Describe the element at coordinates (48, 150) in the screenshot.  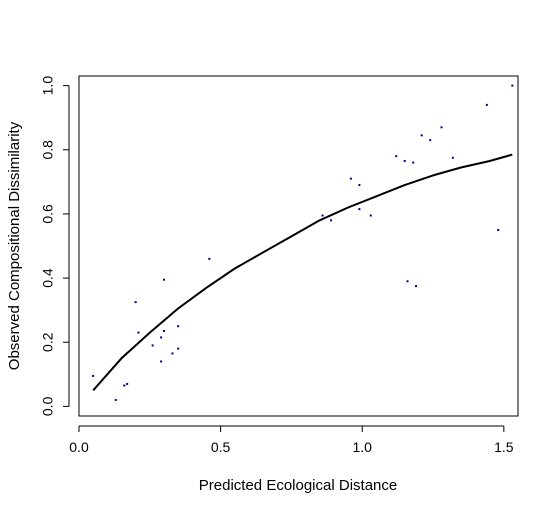
I see `y-tick-label: 0.8` at that location.